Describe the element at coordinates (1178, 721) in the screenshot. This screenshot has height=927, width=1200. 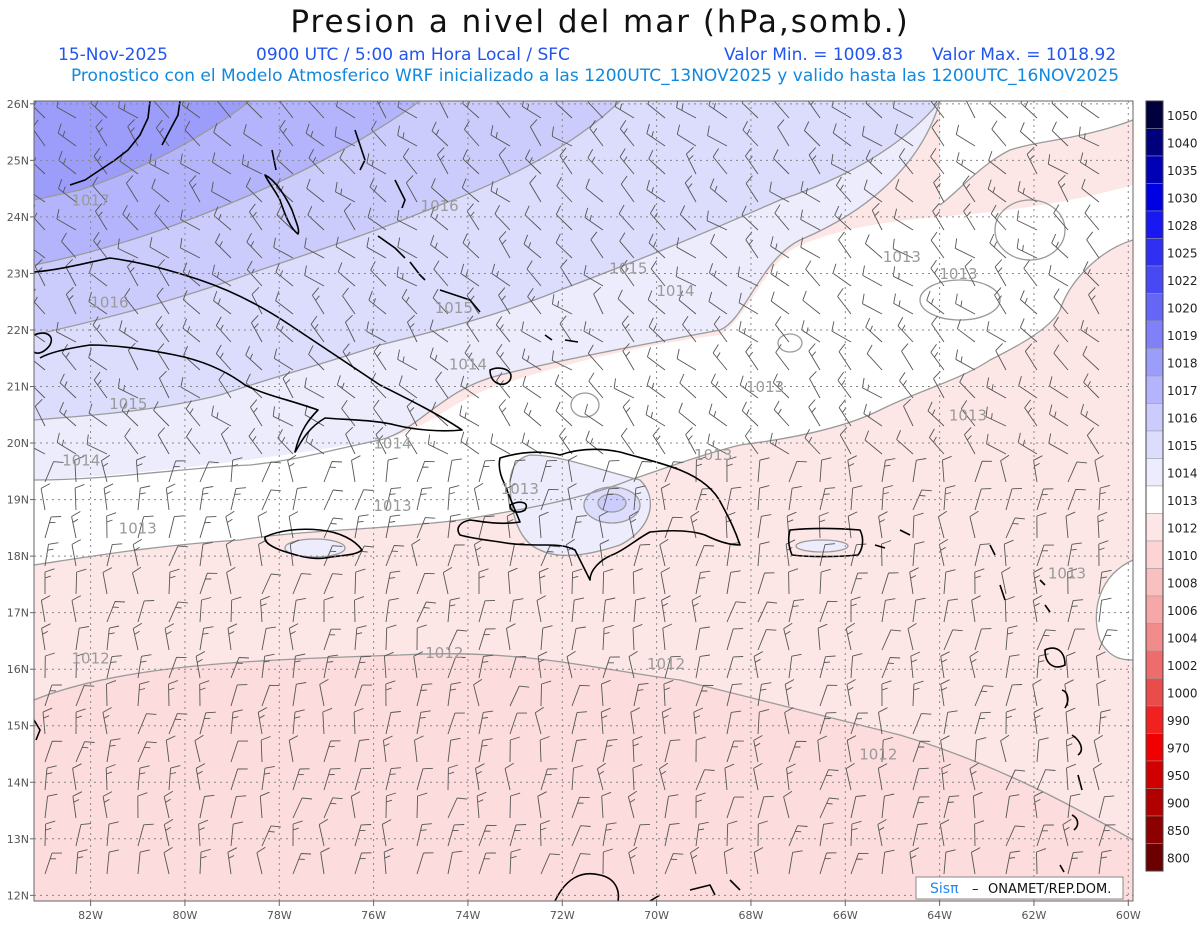
I see `colorbar-label: 990` at that location.